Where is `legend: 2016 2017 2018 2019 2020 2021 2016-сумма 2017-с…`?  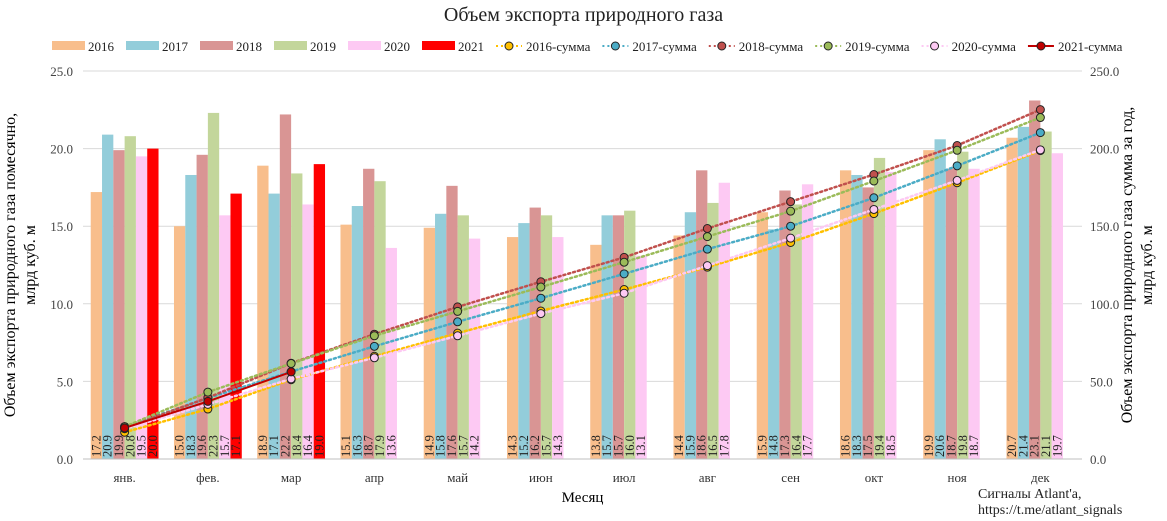 legend: 2016 2017 2018 2019 2020 2021 2016-сумма 2017-с… is located at coordinates (587, 46).